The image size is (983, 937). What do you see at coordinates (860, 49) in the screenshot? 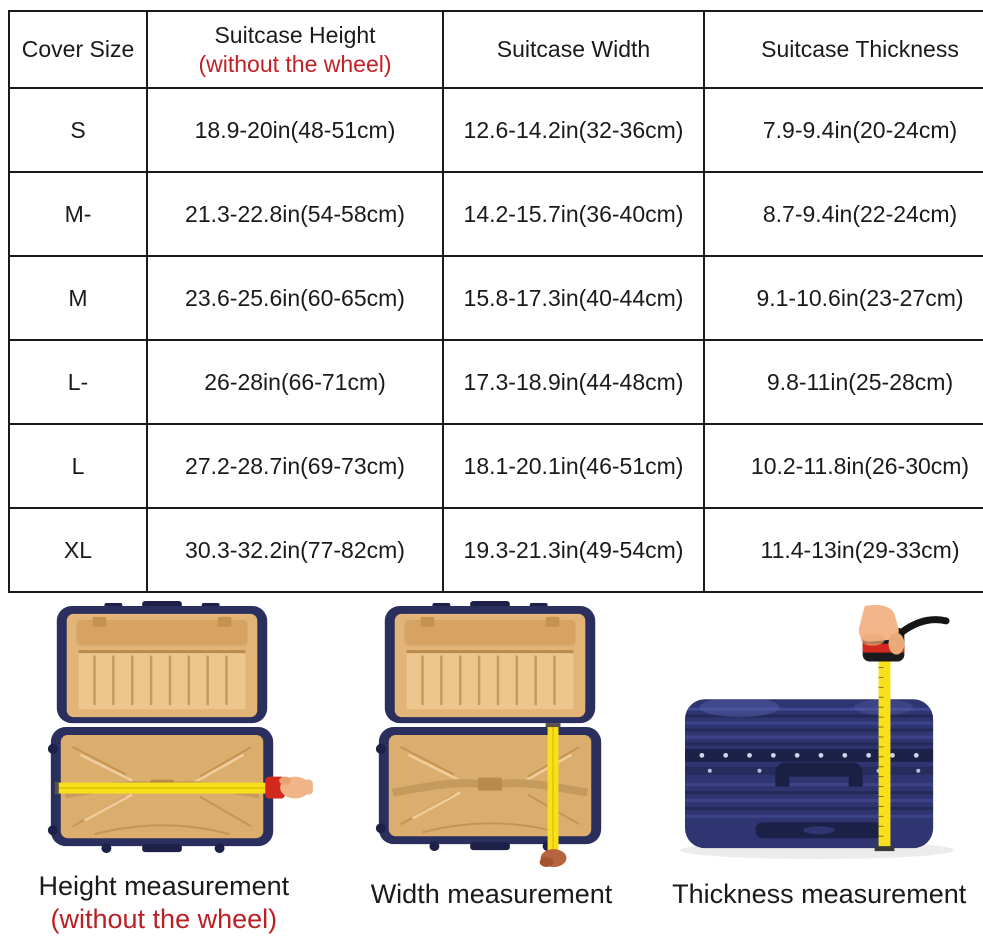
I see `header-label: Suitcase Thickness` at bounding box center [860, 49].